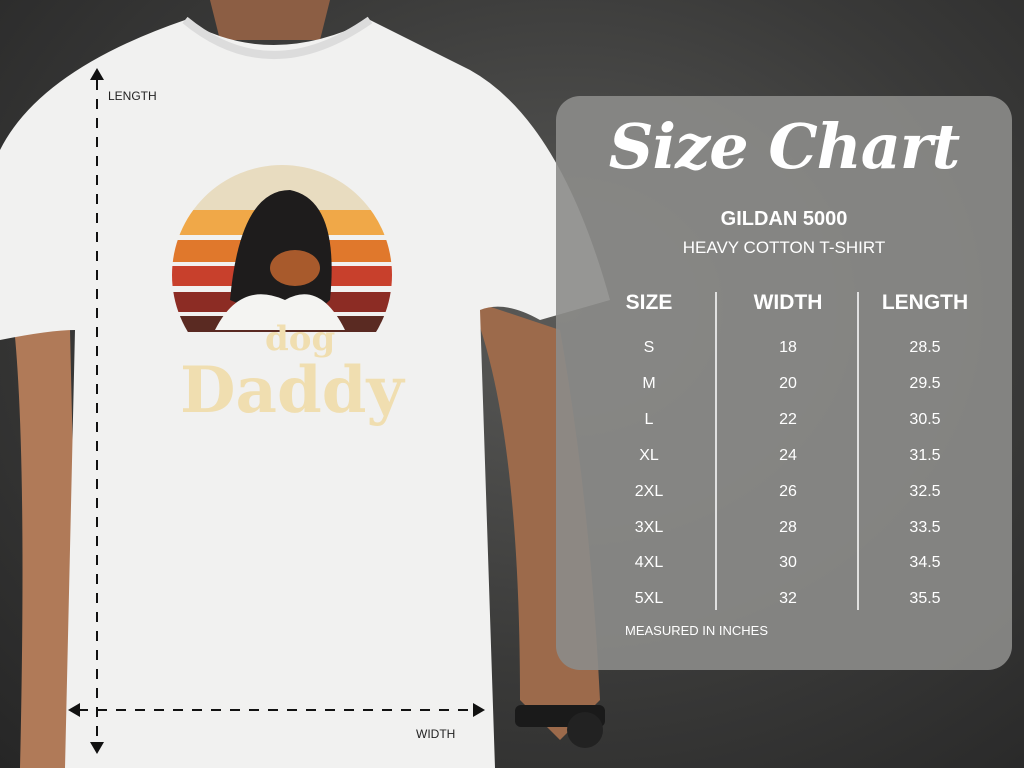  I want to click on table-cell: 5XL, so click(649, 599).